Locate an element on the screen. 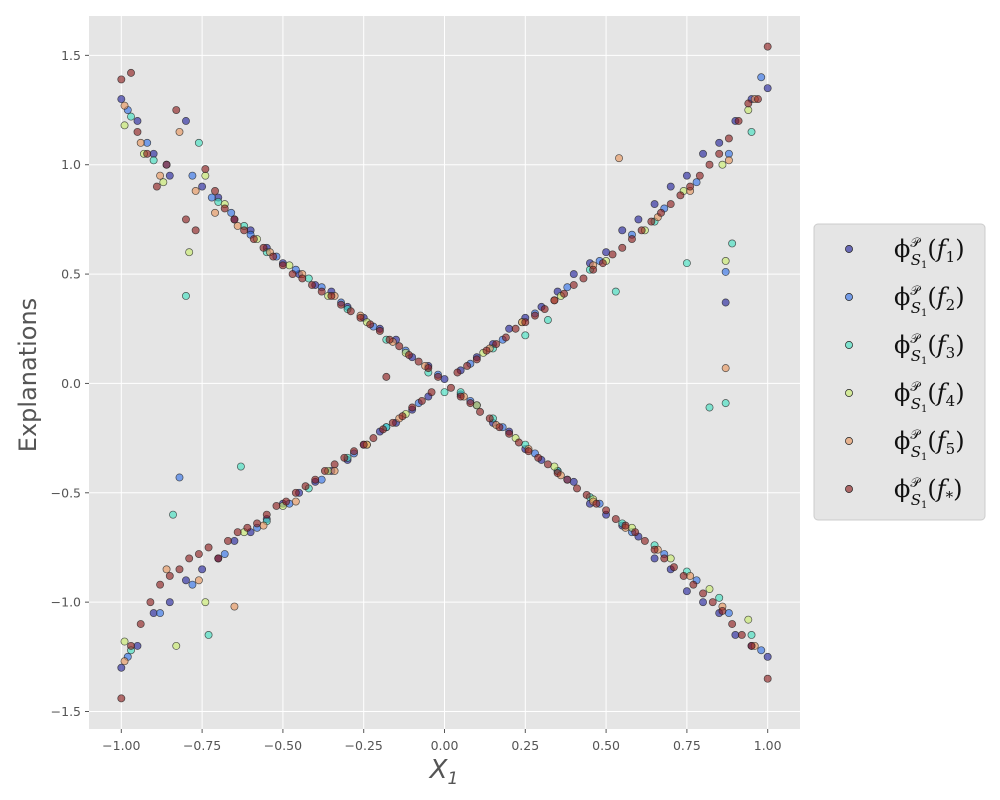 The height and width of the screenshot is (800, 1000). legend-label-part: 3 is located at coordinates (951, 353).